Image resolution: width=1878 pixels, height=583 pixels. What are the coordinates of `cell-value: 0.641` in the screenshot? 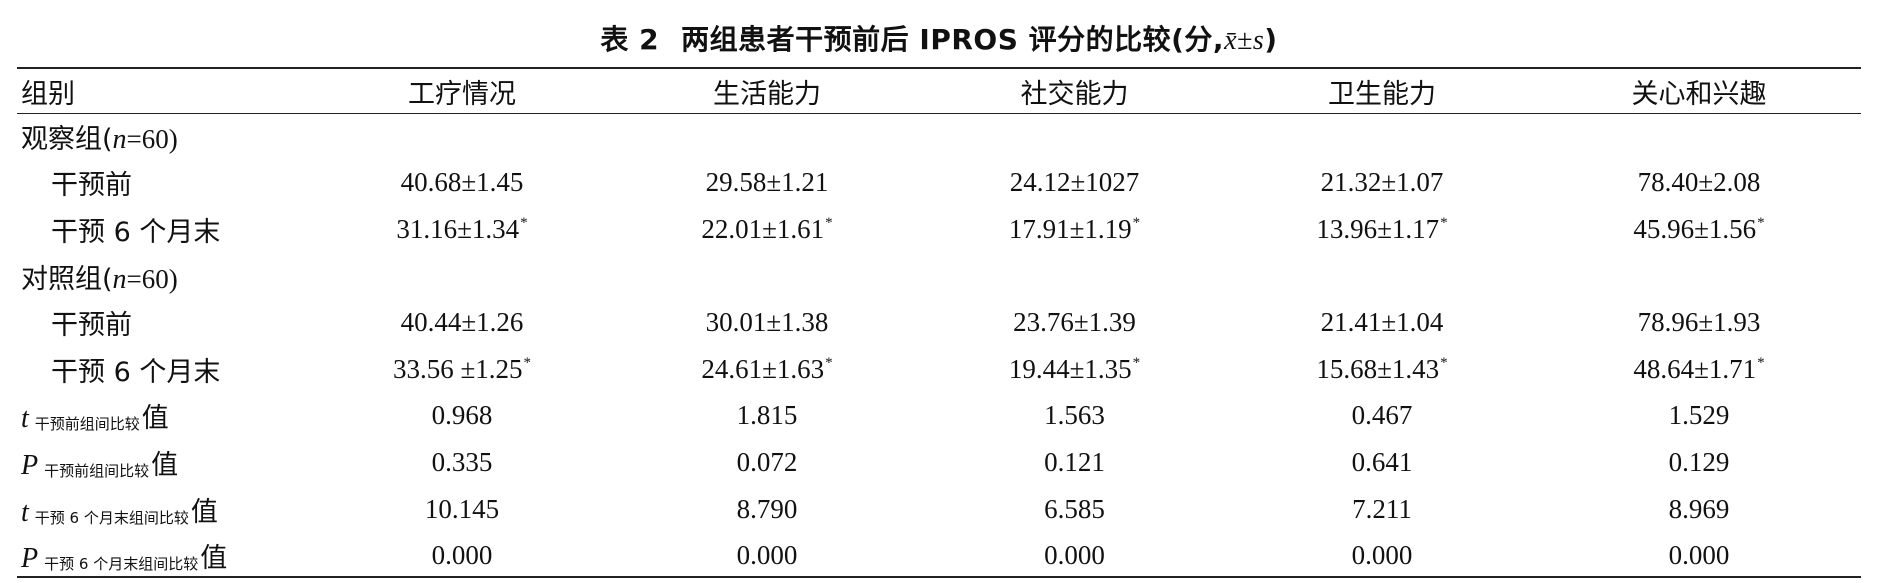 It's located at (1382, 461).